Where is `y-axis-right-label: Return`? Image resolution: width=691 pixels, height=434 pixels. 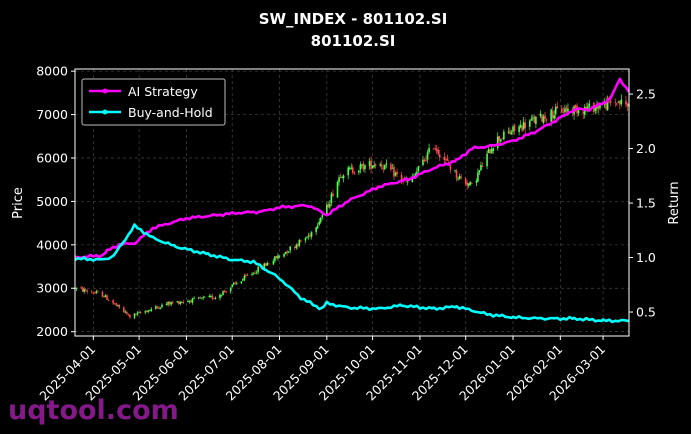 y-axis-right-label: Return is located at coordinates (674, 202).